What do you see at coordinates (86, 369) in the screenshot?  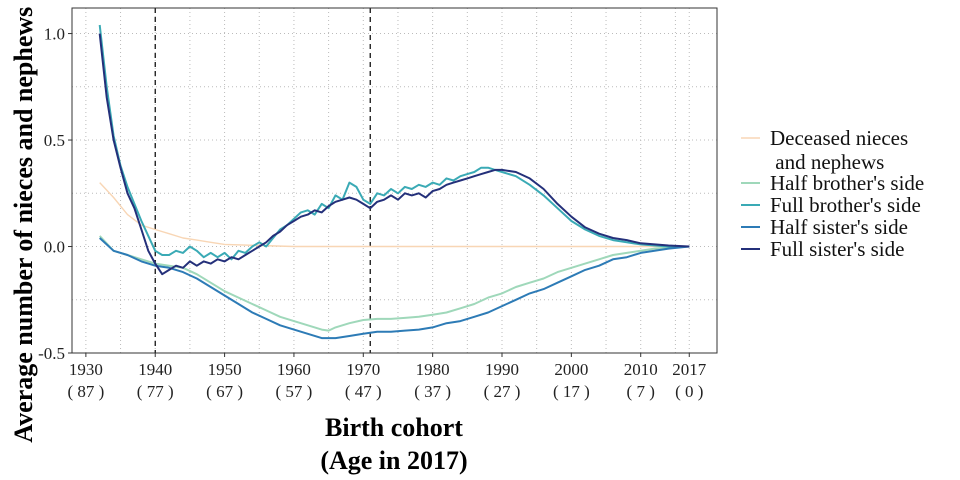 I see `x-tick-label: 1930` at bounding box center [86, 369].